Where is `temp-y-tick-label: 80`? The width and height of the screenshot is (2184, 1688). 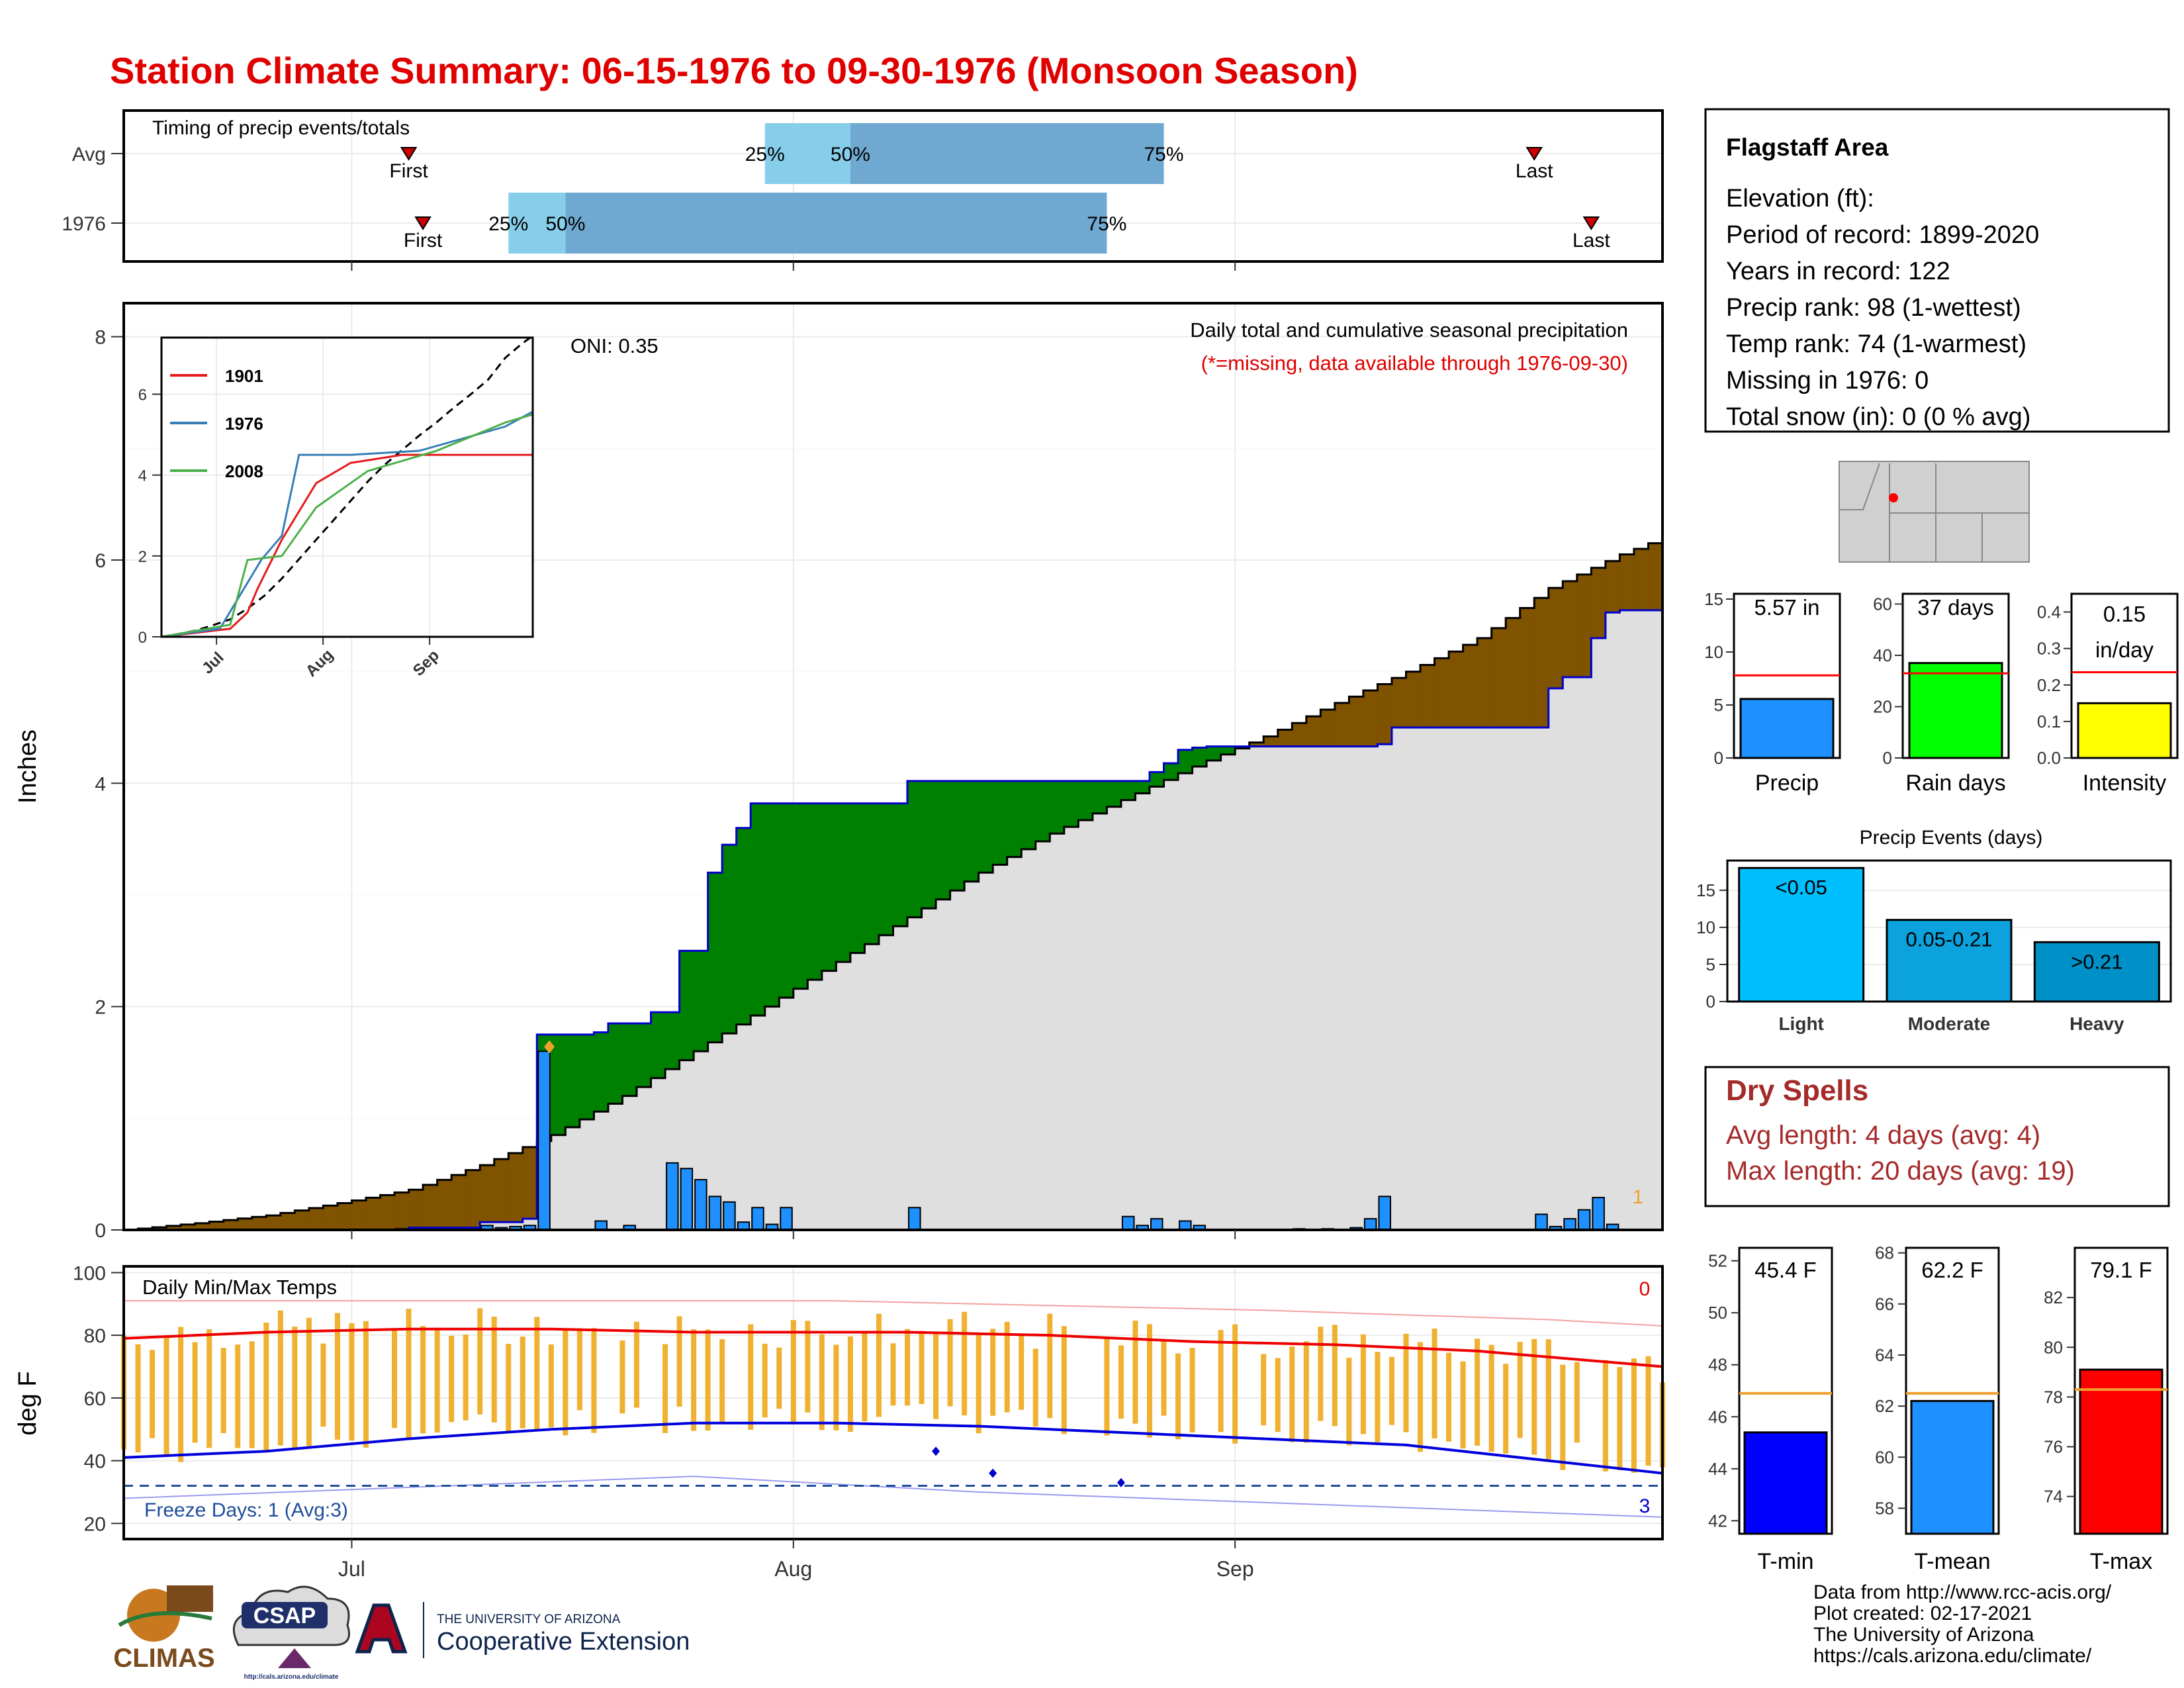 temp-y-tick-label: 80 is located at coordinates (95, 1336).